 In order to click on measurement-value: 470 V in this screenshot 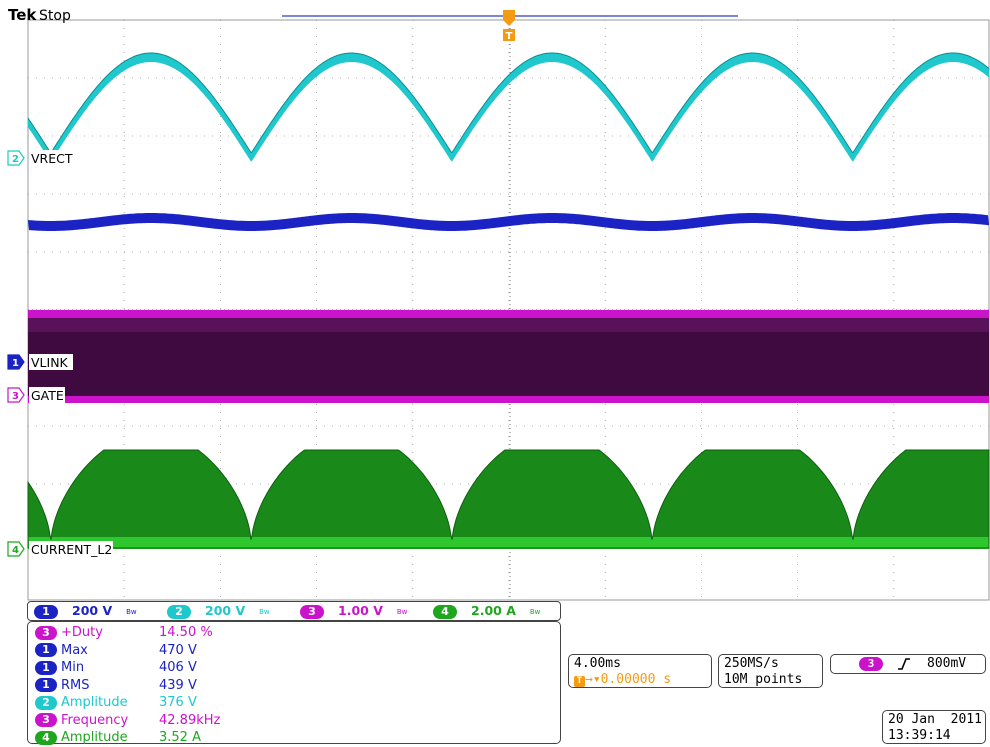, I will do `click(178, 650)`.